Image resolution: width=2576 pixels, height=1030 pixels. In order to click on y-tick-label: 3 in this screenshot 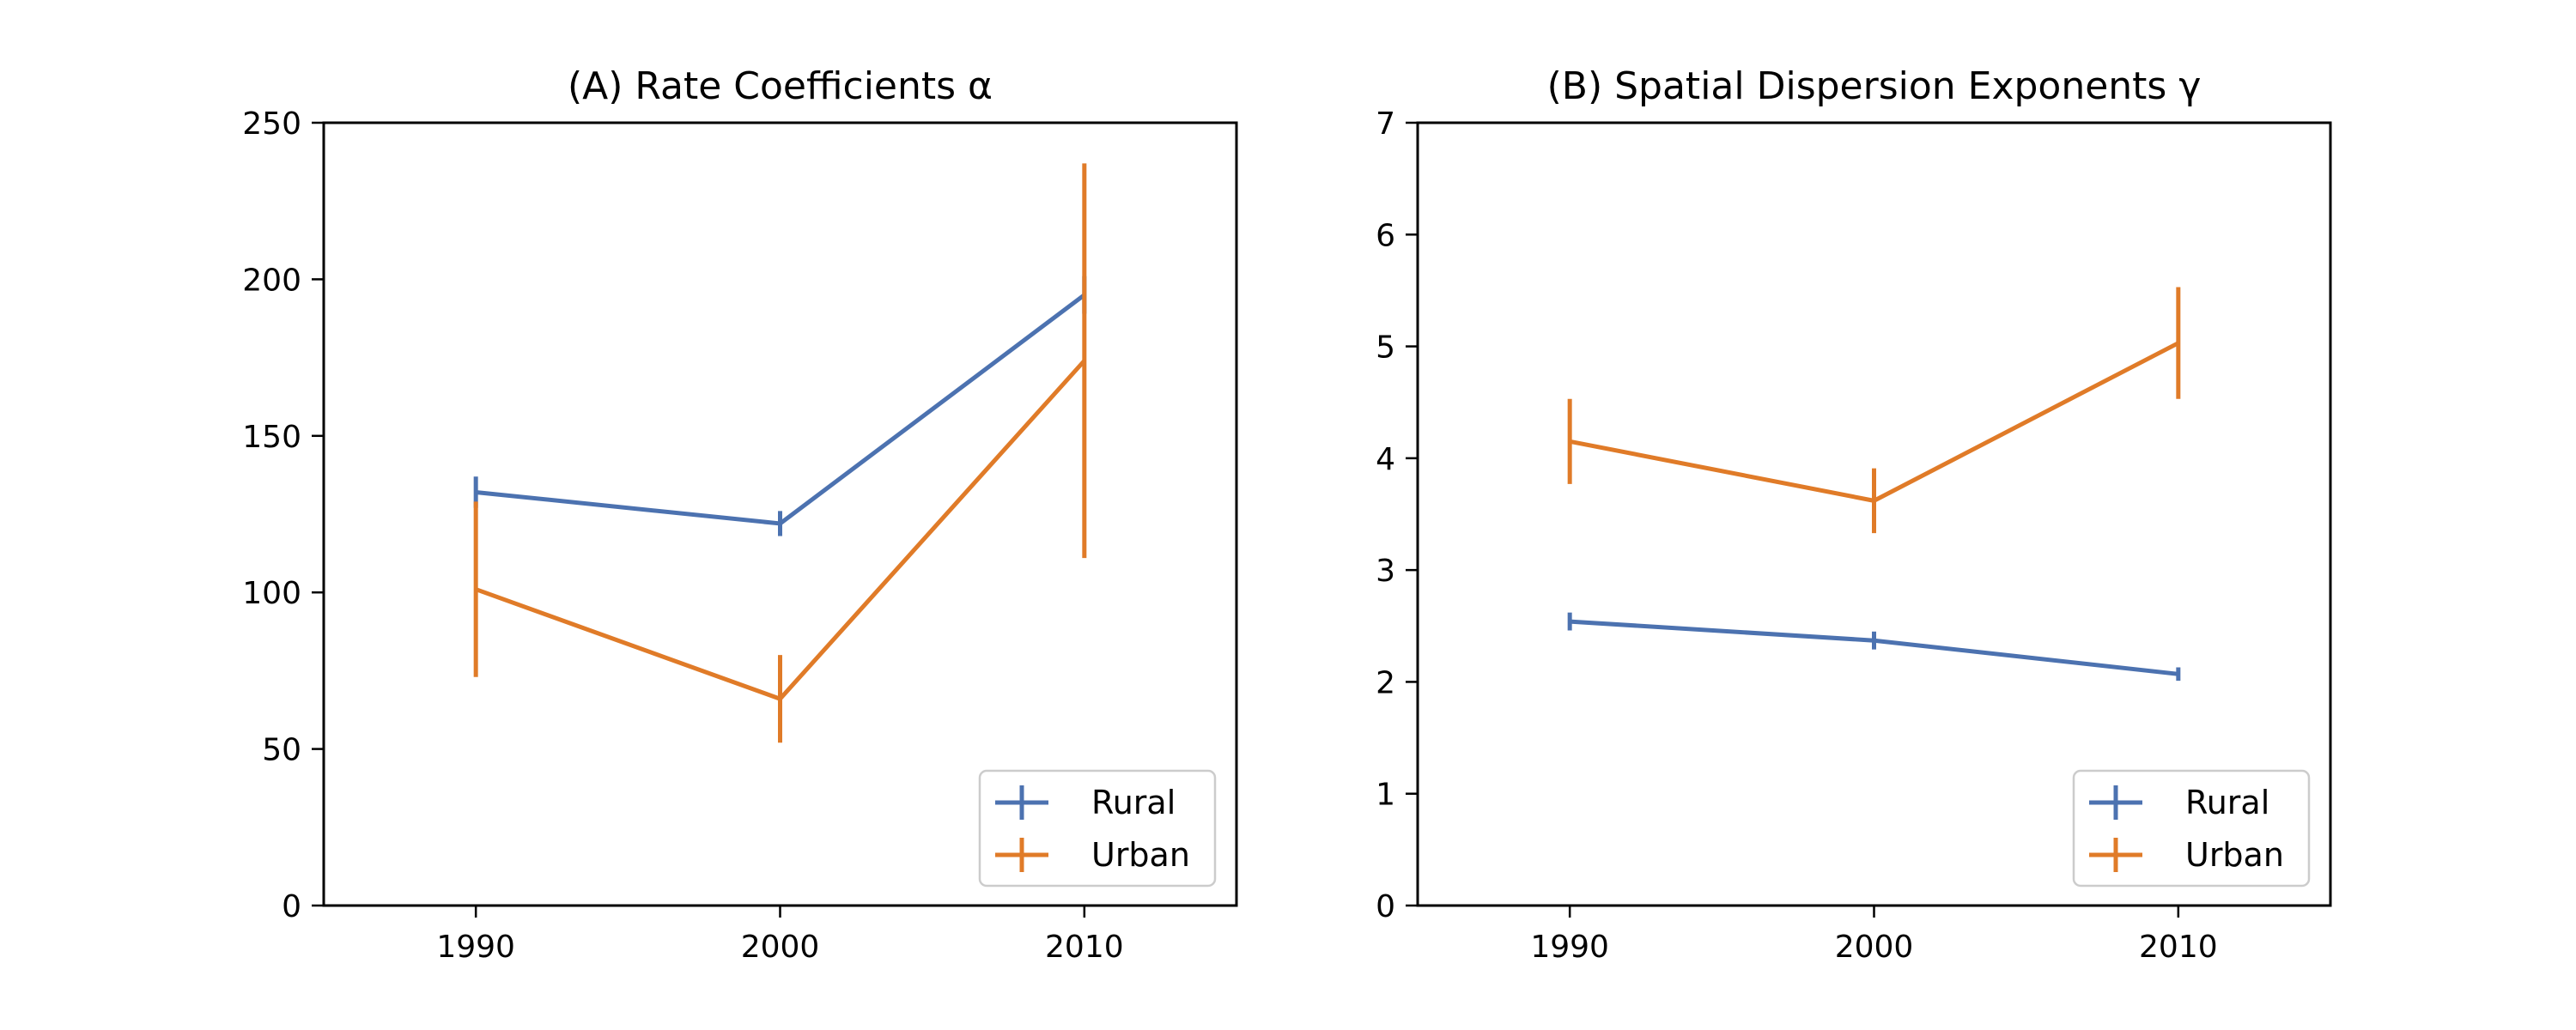, I will do `click(1385, 571)`.